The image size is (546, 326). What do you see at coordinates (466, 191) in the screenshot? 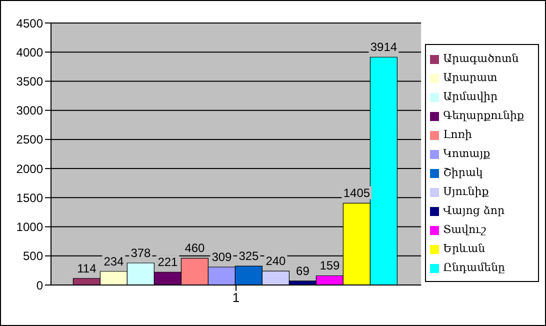
I see `legend-label: Սյունիք` at bounding box center [466, 191].